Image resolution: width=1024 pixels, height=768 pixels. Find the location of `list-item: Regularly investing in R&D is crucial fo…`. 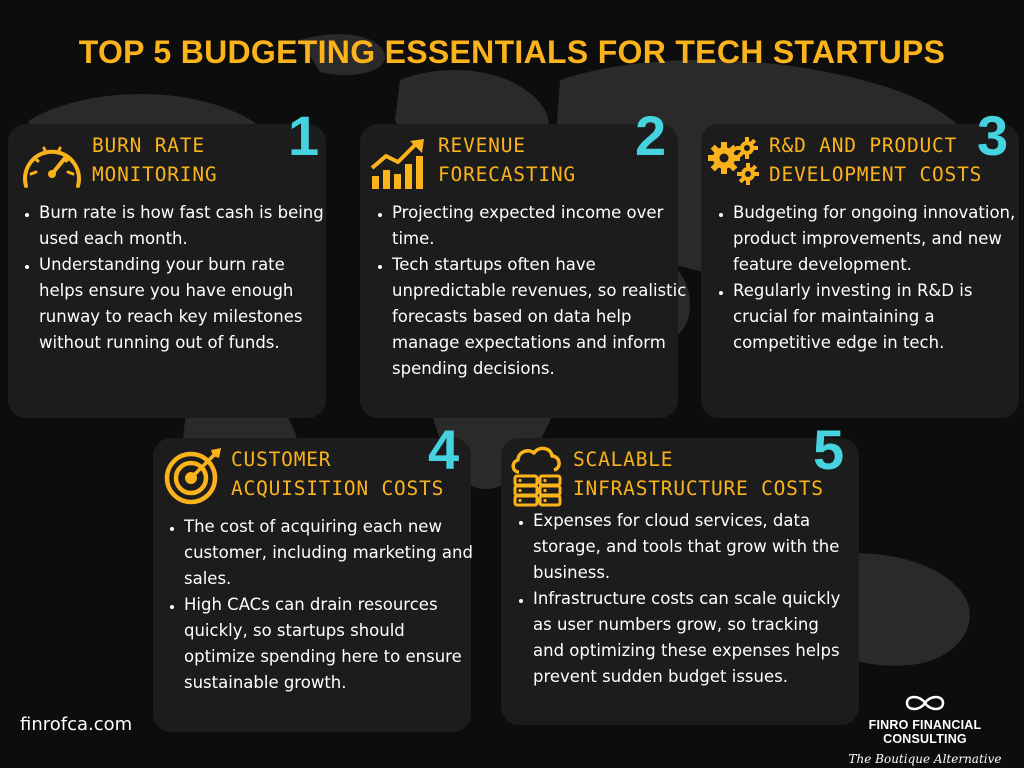

list-item: Regularly investing in R&D is crucial fo… is located at coordinates (878, 317).